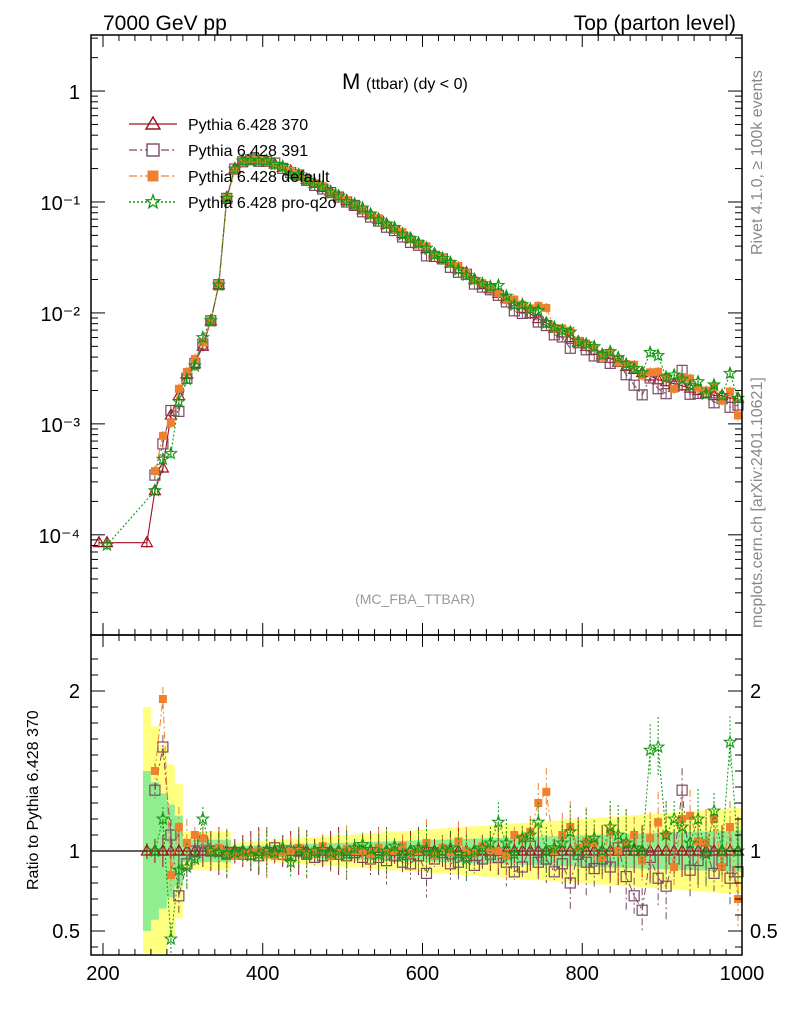 This screenshot has height=1024, width=786. What do you see at coordinates (59, 537) in the screenshot?
I see `y-tick-label-top-0: 10⁻⁴` at bounding box center [59, 537].